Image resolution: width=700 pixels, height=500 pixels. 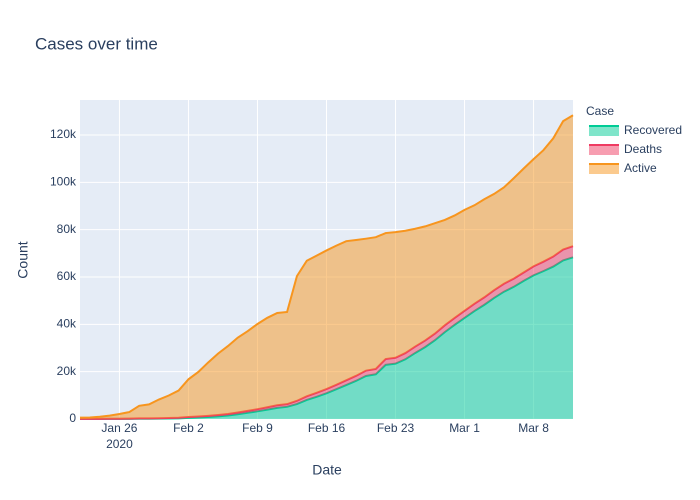 I want to click on x-tick-label: Feb 9, so click(x=257, y=428).